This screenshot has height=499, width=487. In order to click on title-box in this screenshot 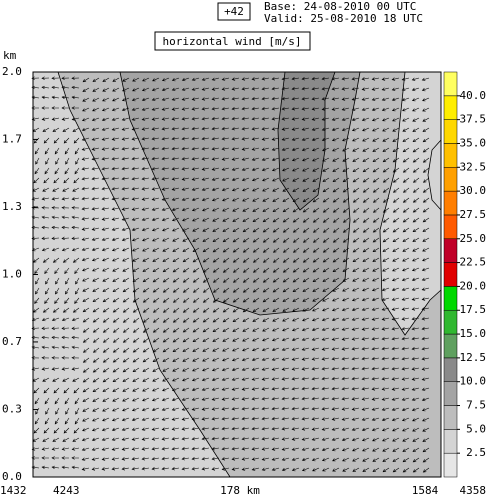, I will do `click(232, 41)`.